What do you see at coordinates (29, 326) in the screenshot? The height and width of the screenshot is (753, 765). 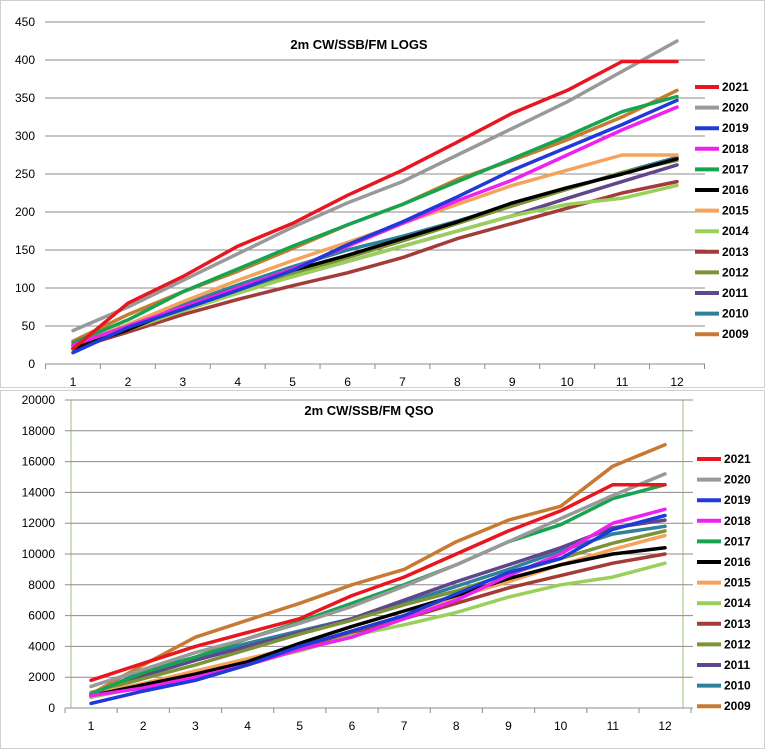 I see `y-tick-label: 50` at bounding box center [29, 326].